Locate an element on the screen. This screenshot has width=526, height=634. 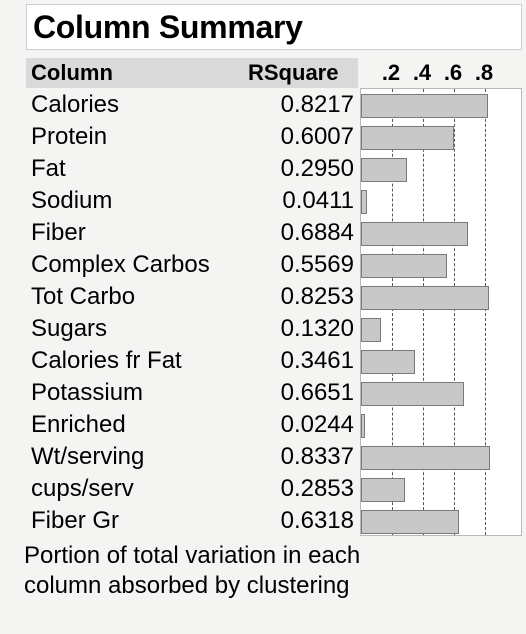
x-tick-label: .6 is located at coordinates (453, 72).